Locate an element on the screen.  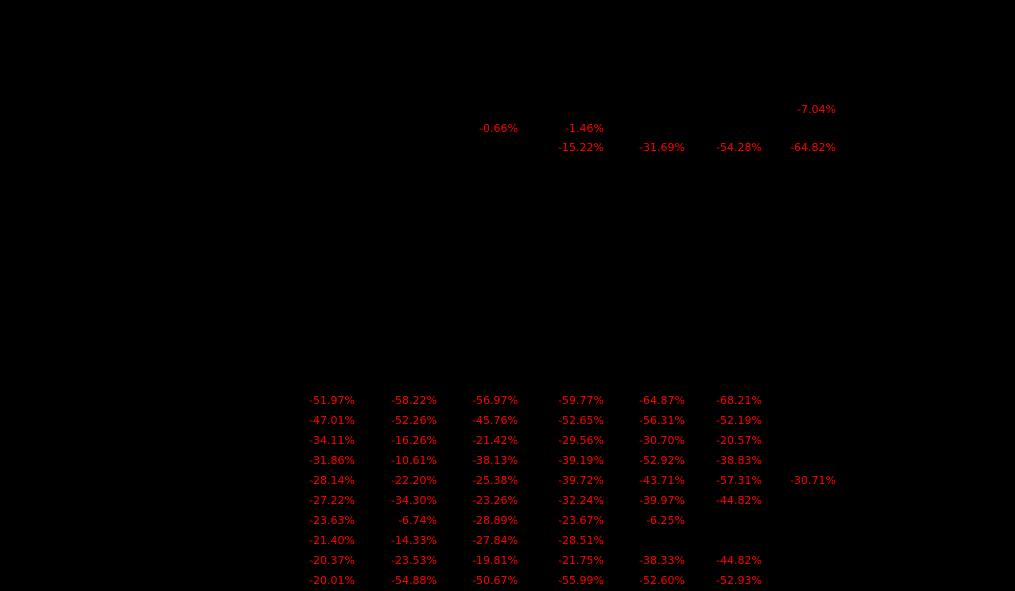
value-cell: -52.92% is located at coordinates (662, 460).